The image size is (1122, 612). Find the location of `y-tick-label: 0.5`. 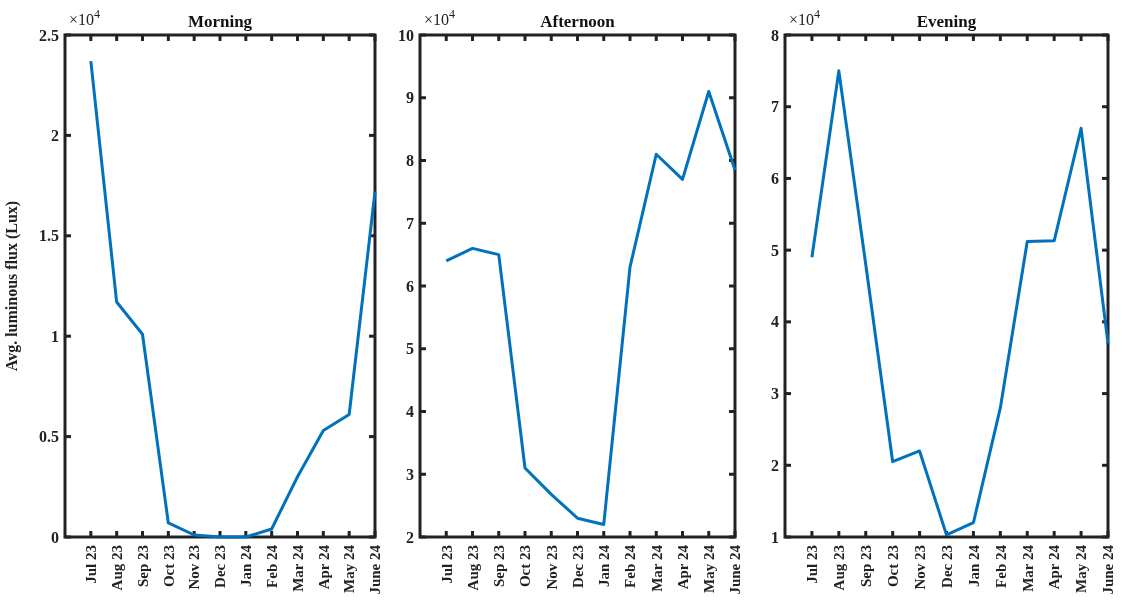

y-tick-label: 0.5 is located at coordinates (49, 437).